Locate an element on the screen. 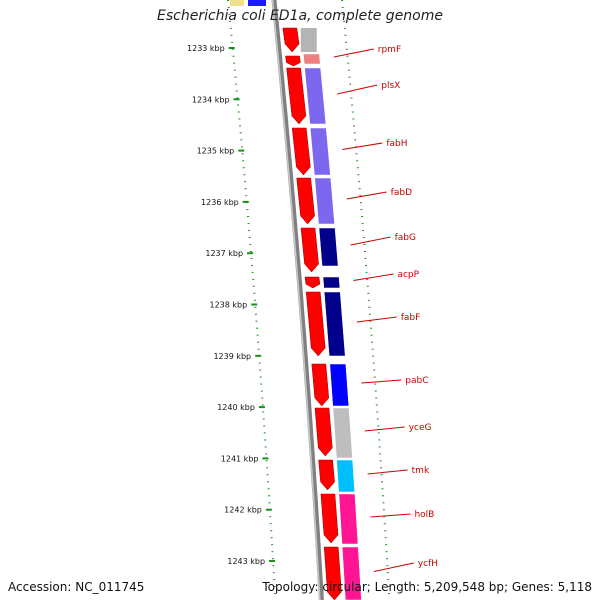 Image resolution: width=600 pixels, height=600 pixels. backbone-layer is located at coordinates (297, 300).